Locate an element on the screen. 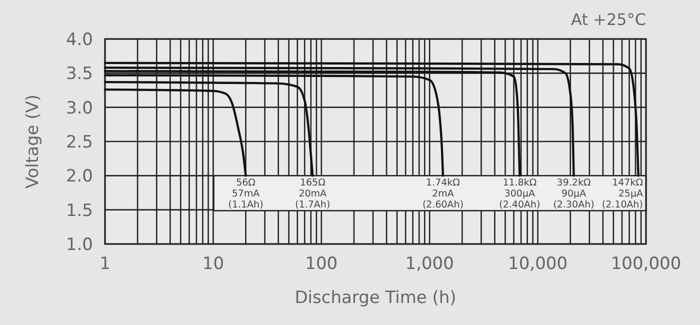 The height and width of the screenshot is (325, 700). y-tick-label: 3.5 is located at coordinates (79, 74).